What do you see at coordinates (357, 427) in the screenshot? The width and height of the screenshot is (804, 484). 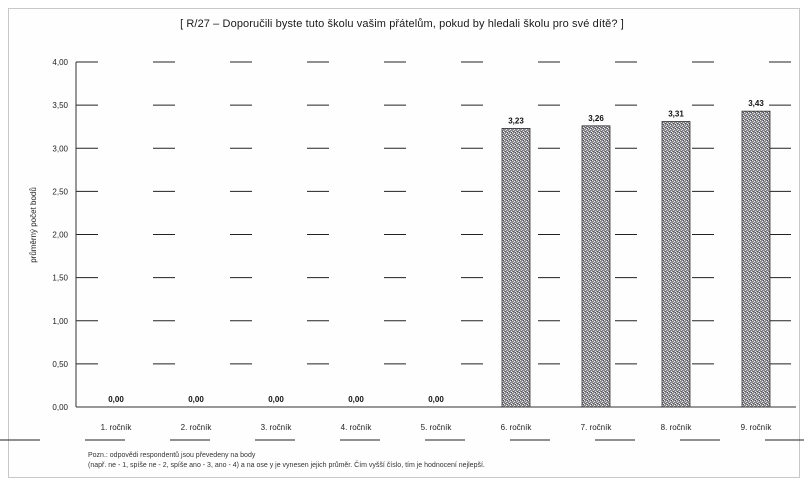 I see `x-tick-label: 4. ročník` at bounding box center [357, 427].